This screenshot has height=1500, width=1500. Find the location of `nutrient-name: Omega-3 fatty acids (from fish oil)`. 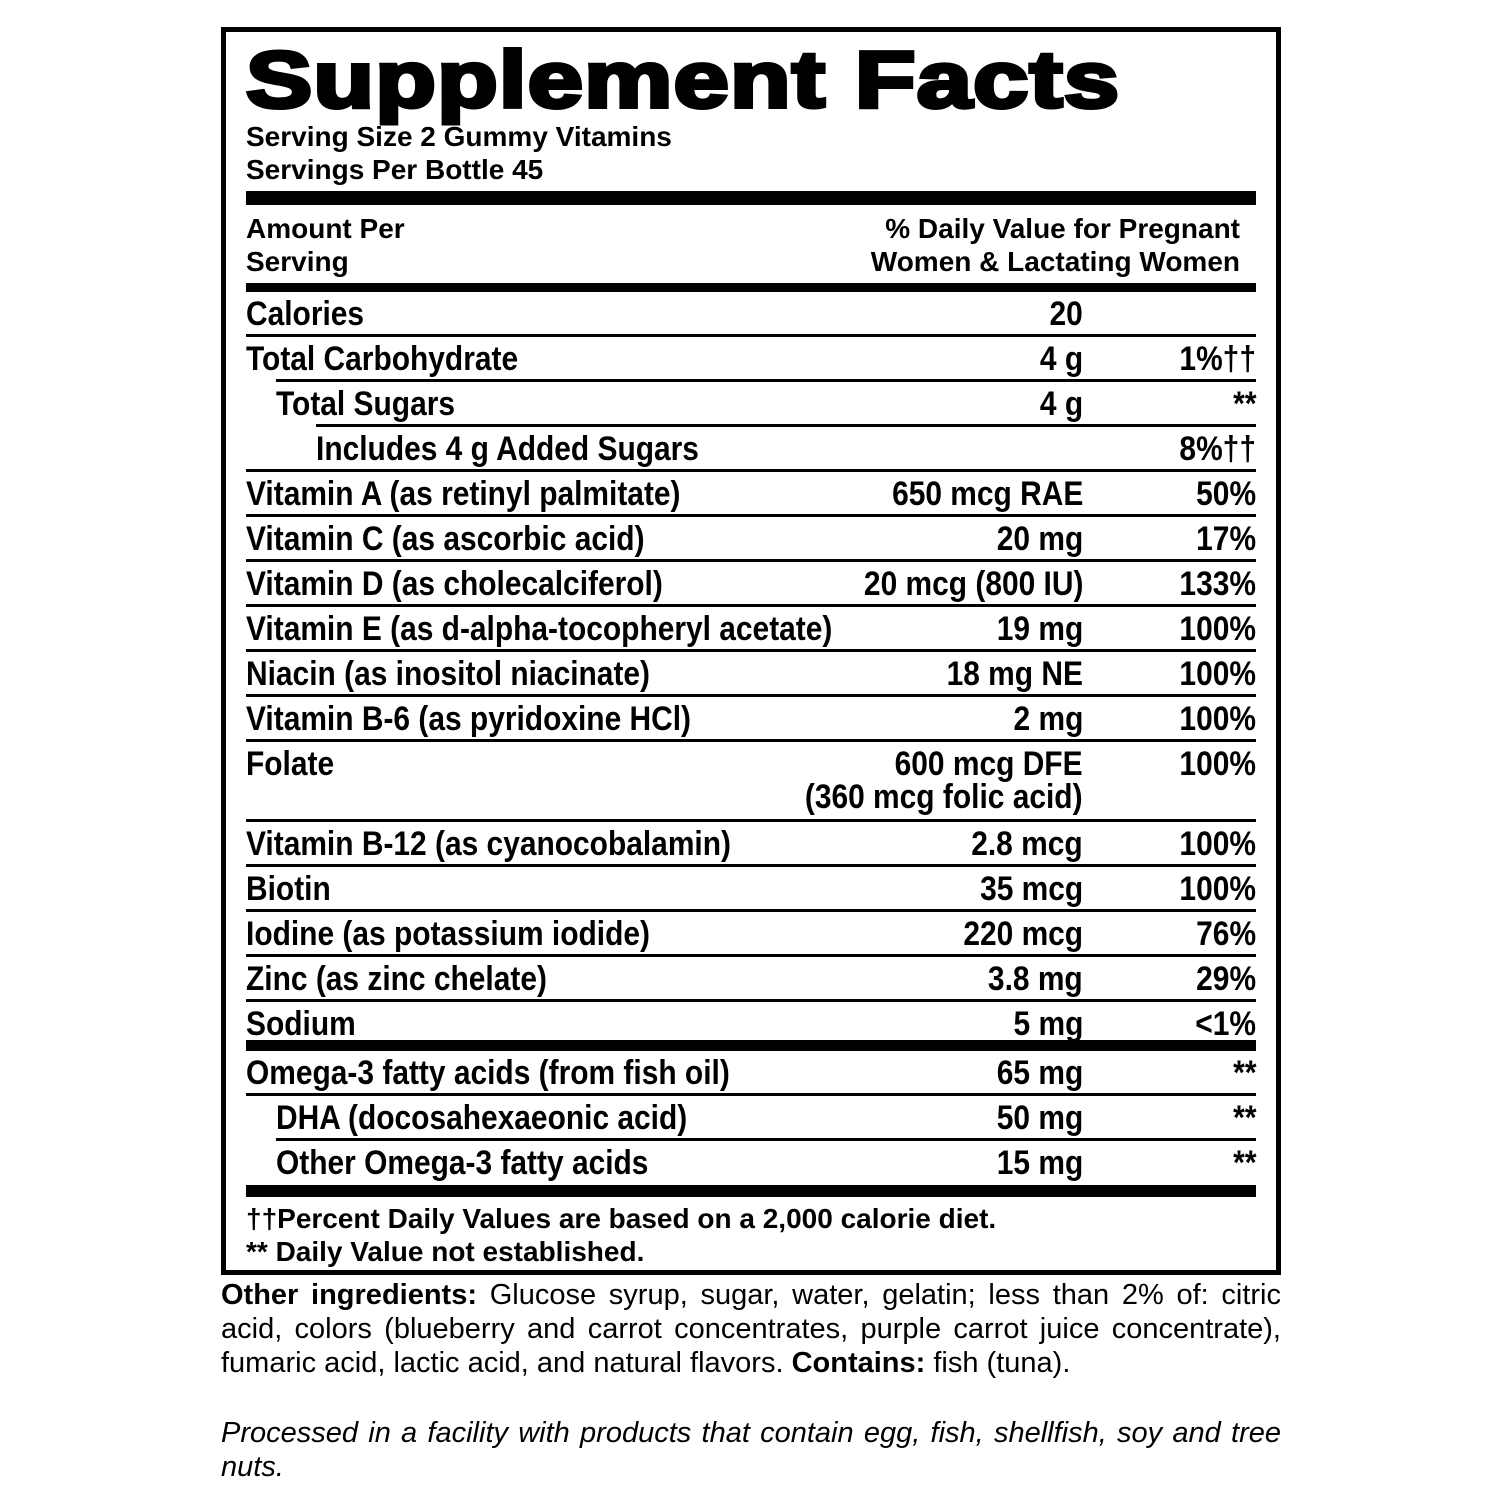

nutrient-name: Omega-3 fatty acids (from fish oil) is located at coordinates (488, 1073).